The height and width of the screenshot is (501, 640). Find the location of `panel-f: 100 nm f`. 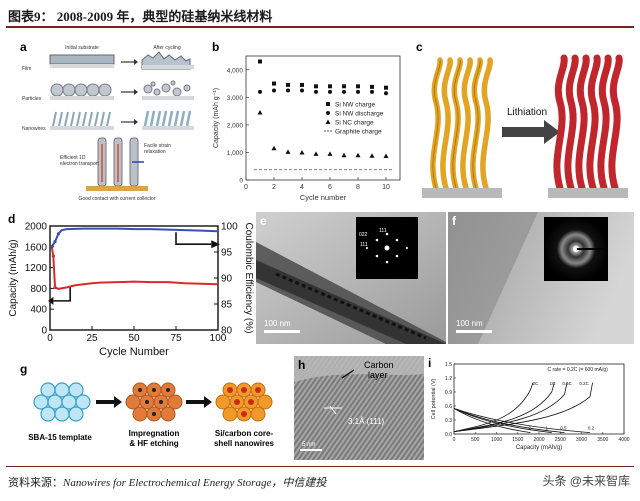

panel-f: 100 nm f is located at coordinates (541, 278).